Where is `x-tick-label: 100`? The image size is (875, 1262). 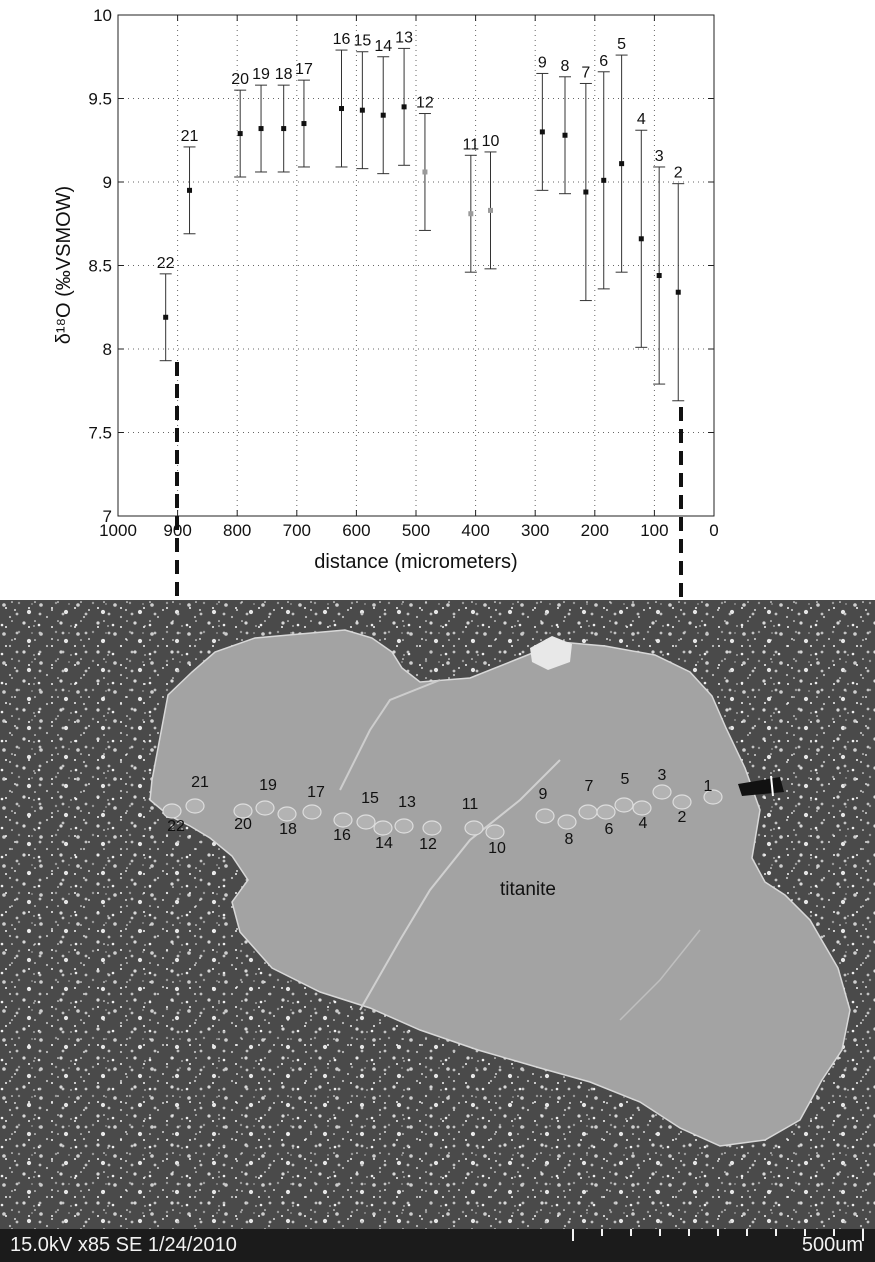 x-tick-label: 100 is located at coordinates (654, 530).